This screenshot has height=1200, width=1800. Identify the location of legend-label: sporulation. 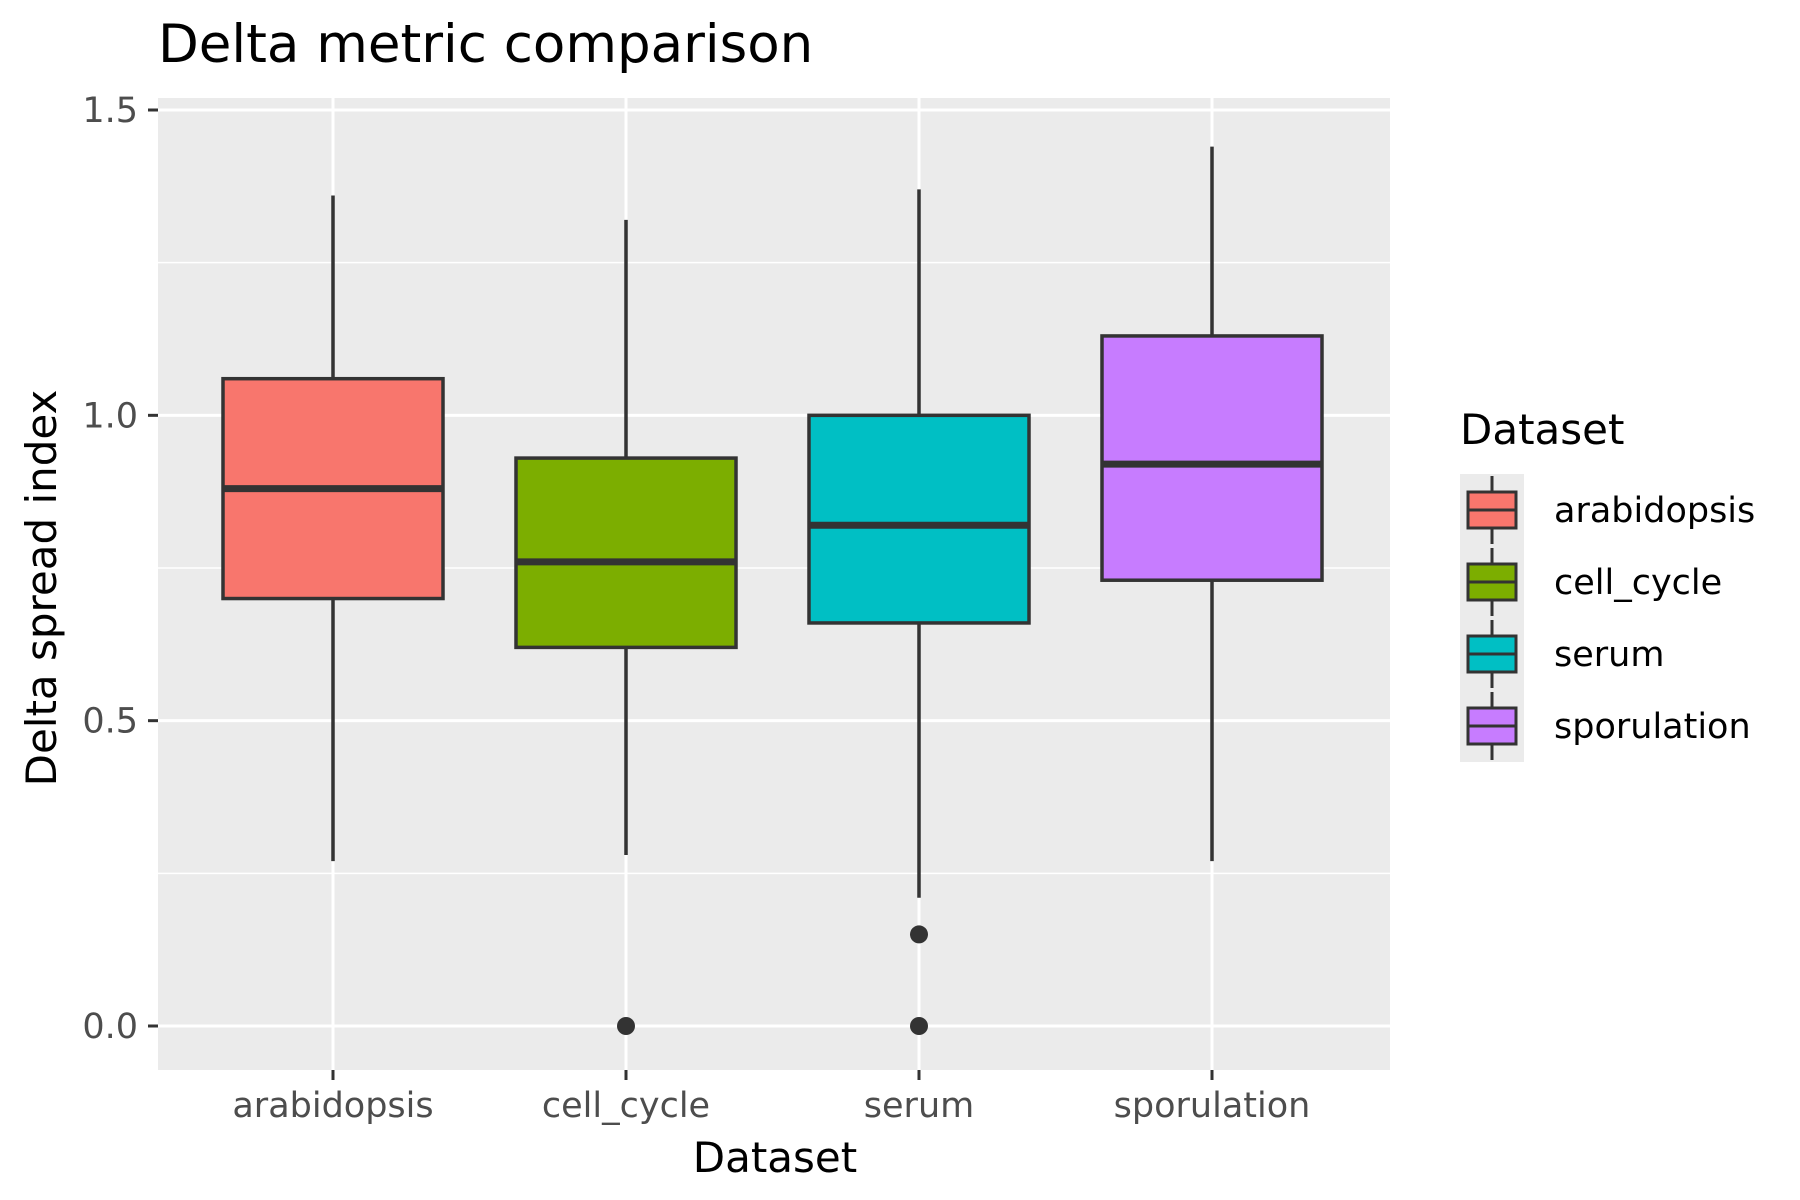
(1652, 727).